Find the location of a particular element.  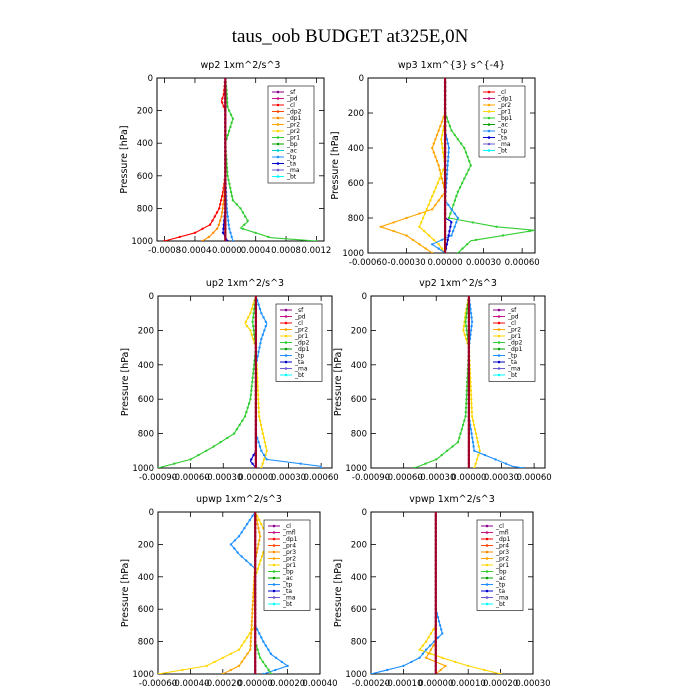

legend-label: _ac is located at coordinates (291, 151).